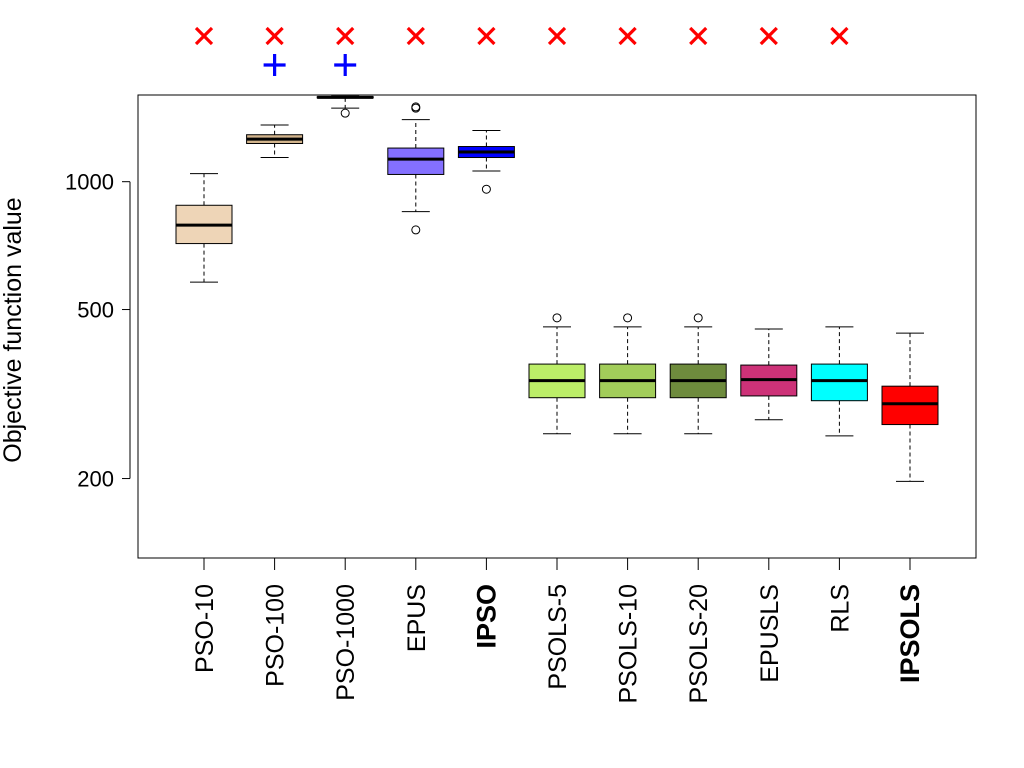  I want to click on box-ipsols, so click(910, 407).